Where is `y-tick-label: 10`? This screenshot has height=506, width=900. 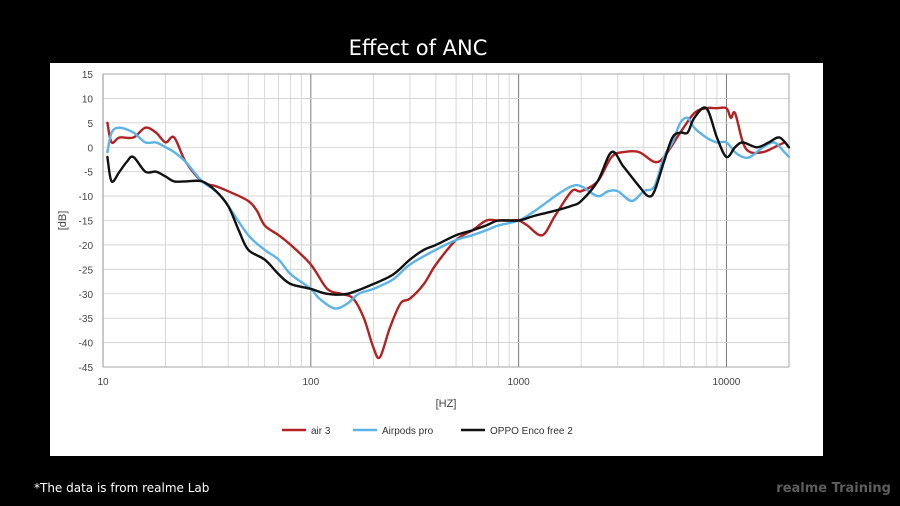 y-tick-label: 10 is located at coordinates (88, 99).